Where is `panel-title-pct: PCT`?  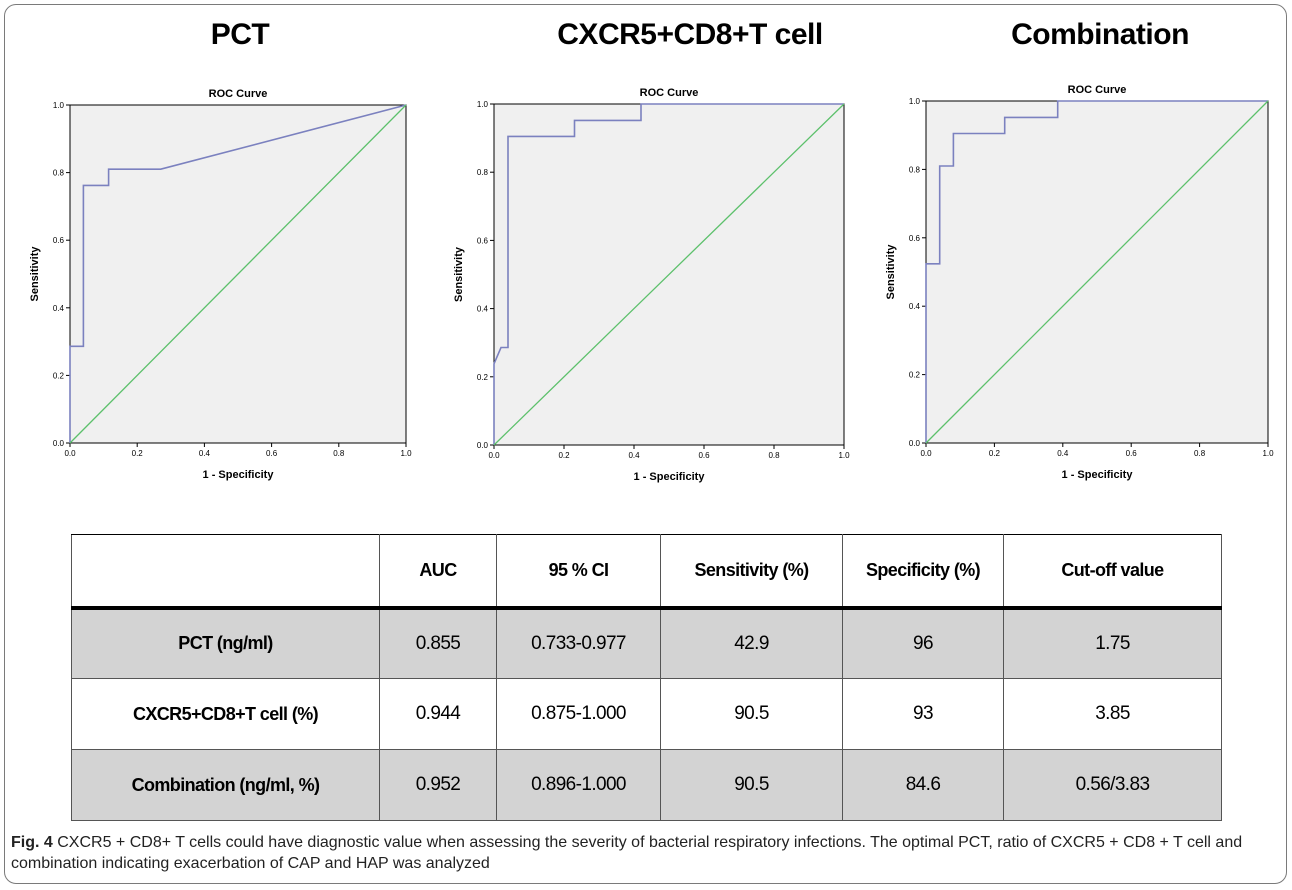
panel-title-pct: PCT is located at coordinates (240, 34).